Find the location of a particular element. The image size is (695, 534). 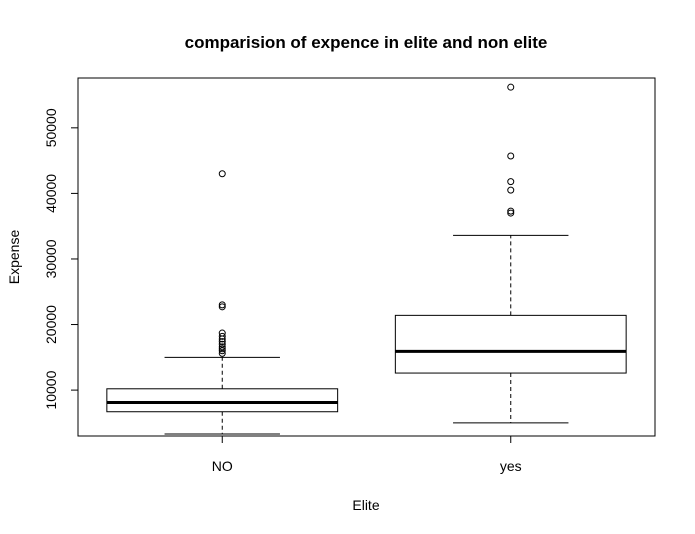

x-axis: NO yes is located at coordinates (367, 454).